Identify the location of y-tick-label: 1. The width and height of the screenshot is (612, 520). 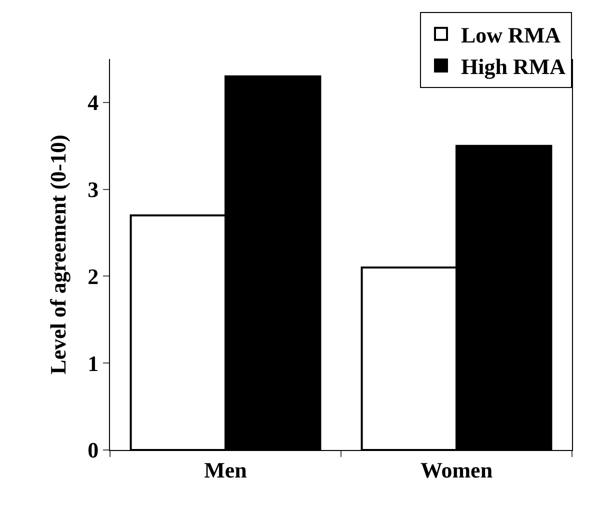
(93, 363).